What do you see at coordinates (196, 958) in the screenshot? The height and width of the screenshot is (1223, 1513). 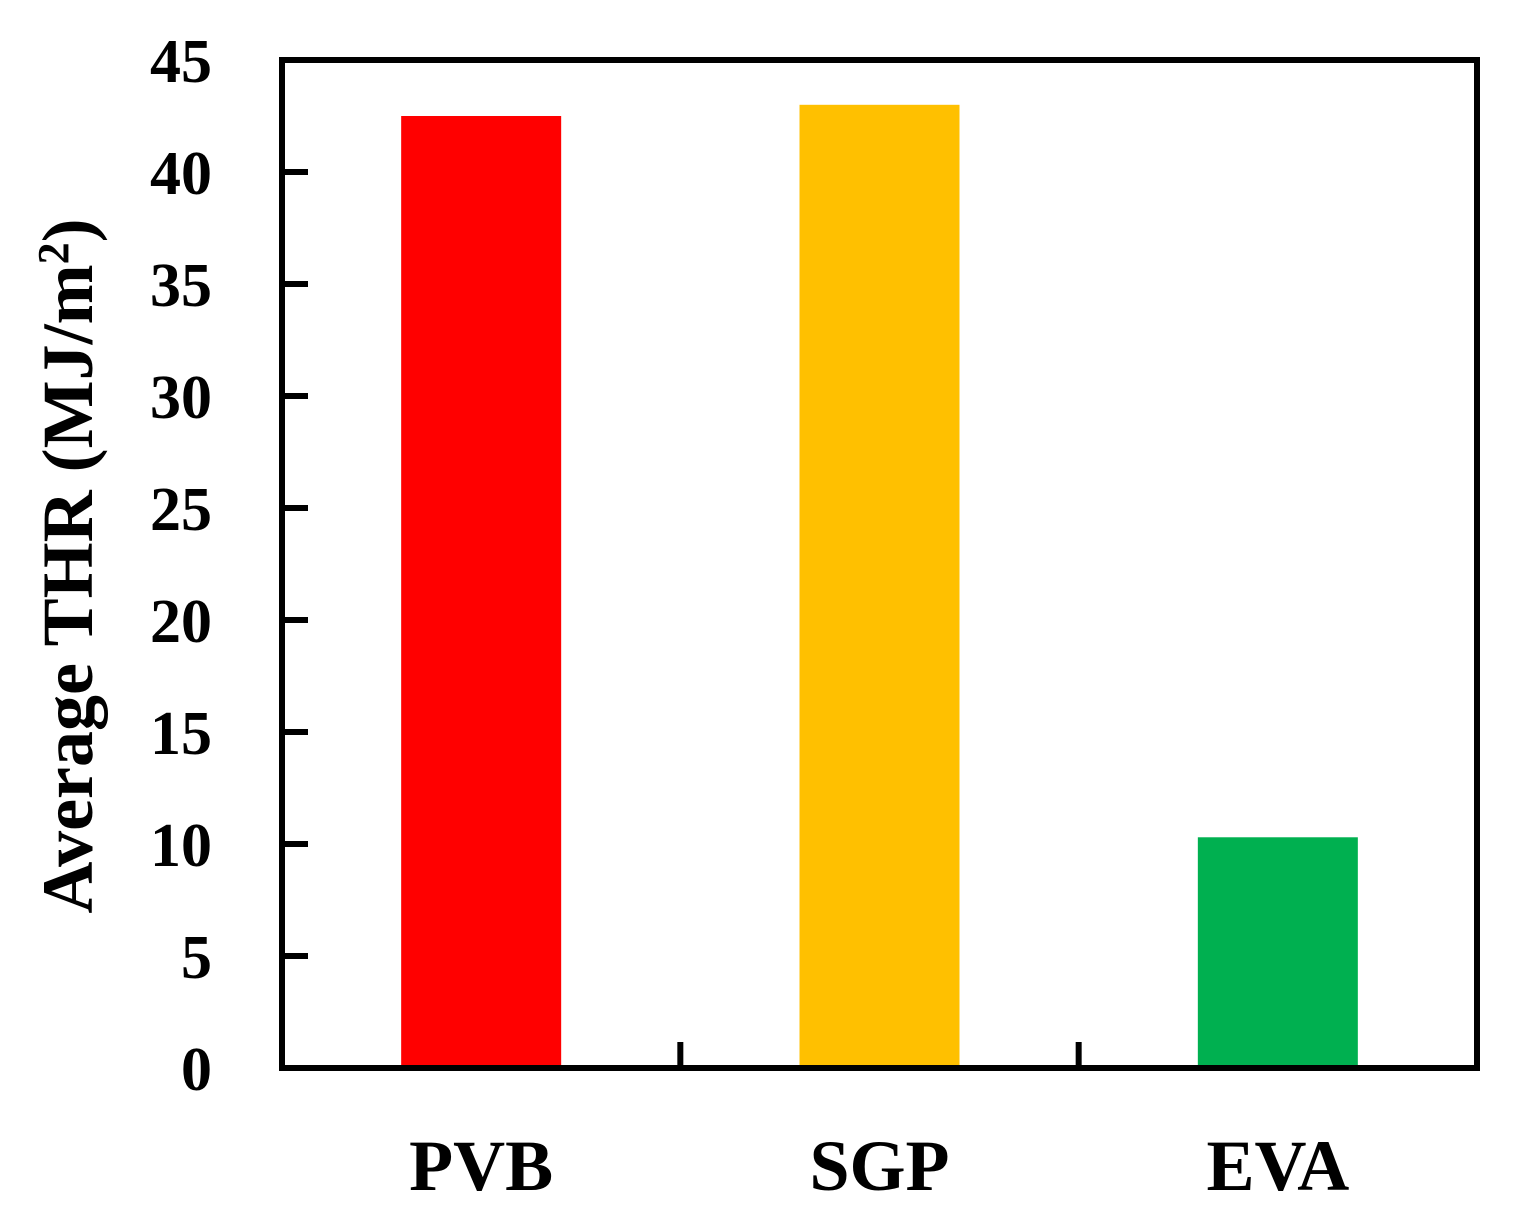 I see `y-tick-label: 5` at bounding box center [196, 958].